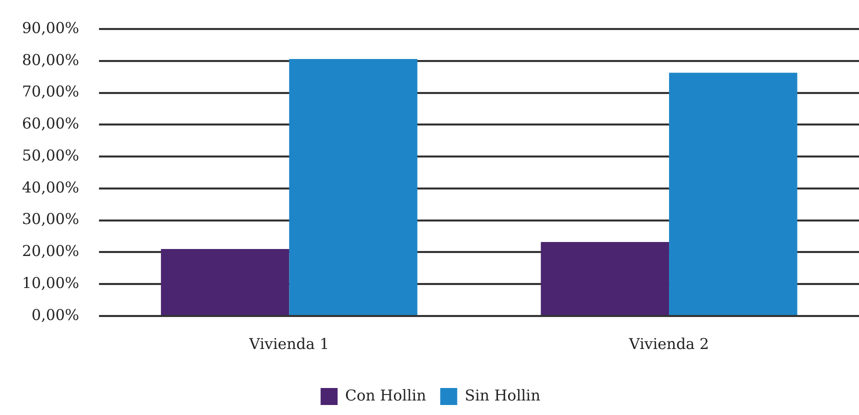 This screenshot has height=415, width=859. I want to click on y-tick-label: 60,00%, so click(51, 123).